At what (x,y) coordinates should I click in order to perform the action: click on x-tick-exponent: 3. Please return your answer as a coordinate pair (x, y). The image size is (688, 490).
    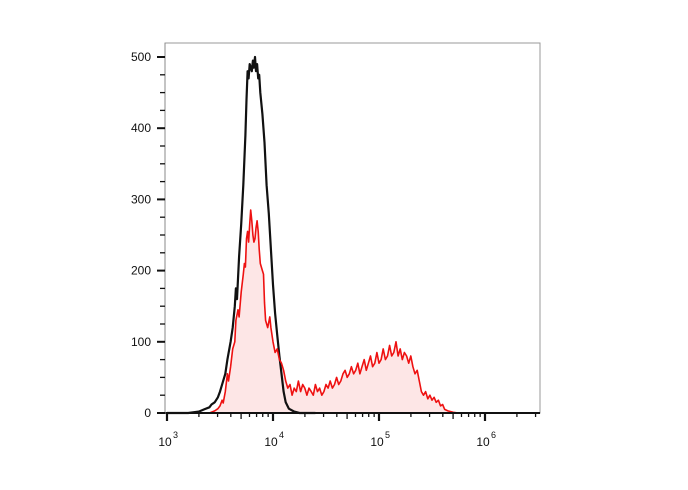
    Looking at the image, I should click on (175, 435).